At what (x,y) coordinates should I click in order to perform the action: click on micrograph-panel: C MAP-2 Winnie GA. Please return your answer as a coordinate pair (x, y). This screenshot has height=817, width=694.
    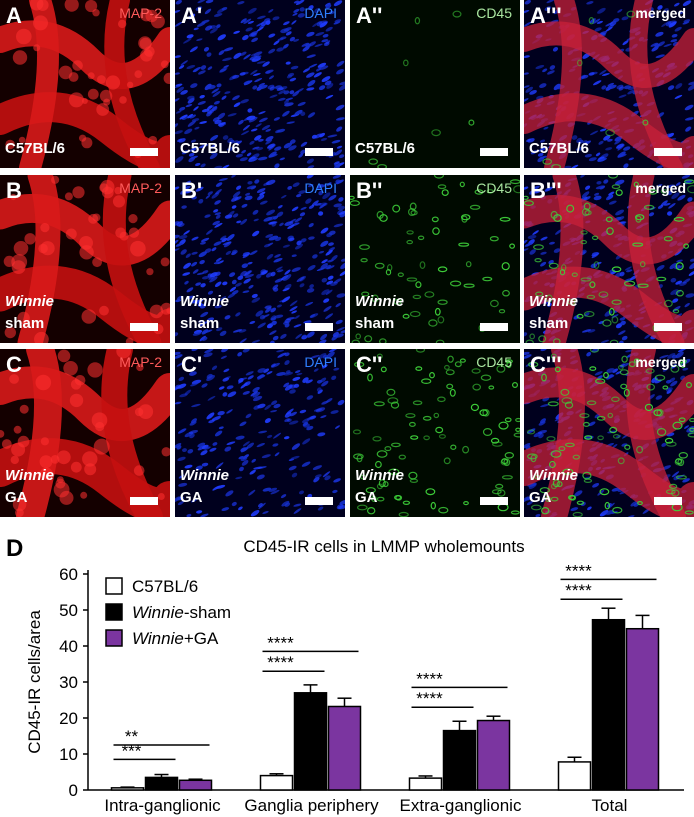
    Looking at the image, I should click on (85, 433).